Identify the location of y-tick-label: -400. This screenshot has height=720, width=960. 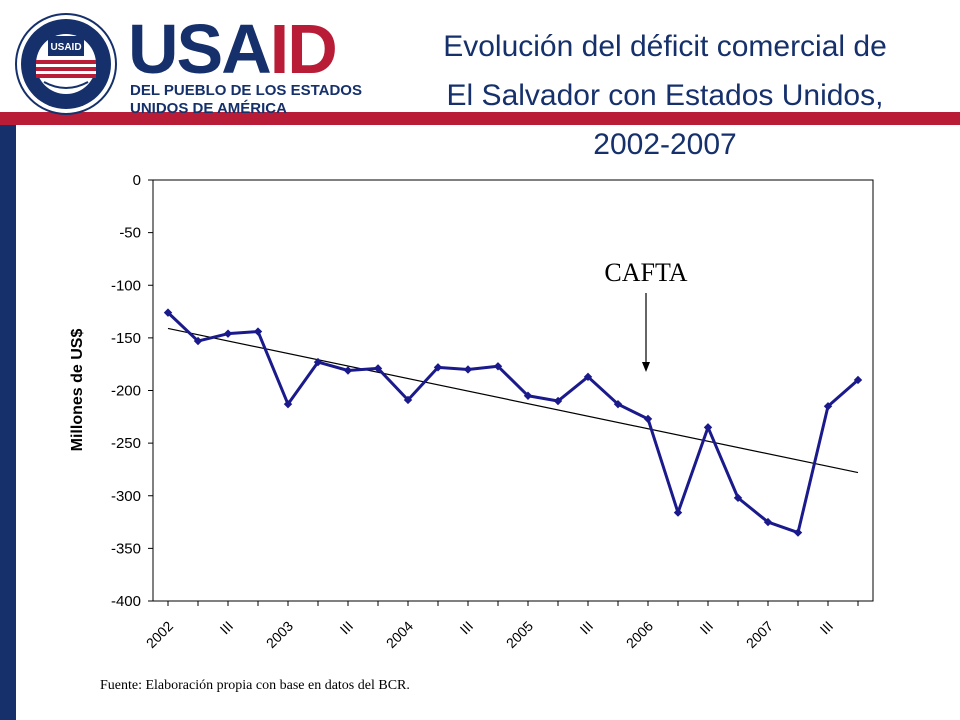
(126, 601).